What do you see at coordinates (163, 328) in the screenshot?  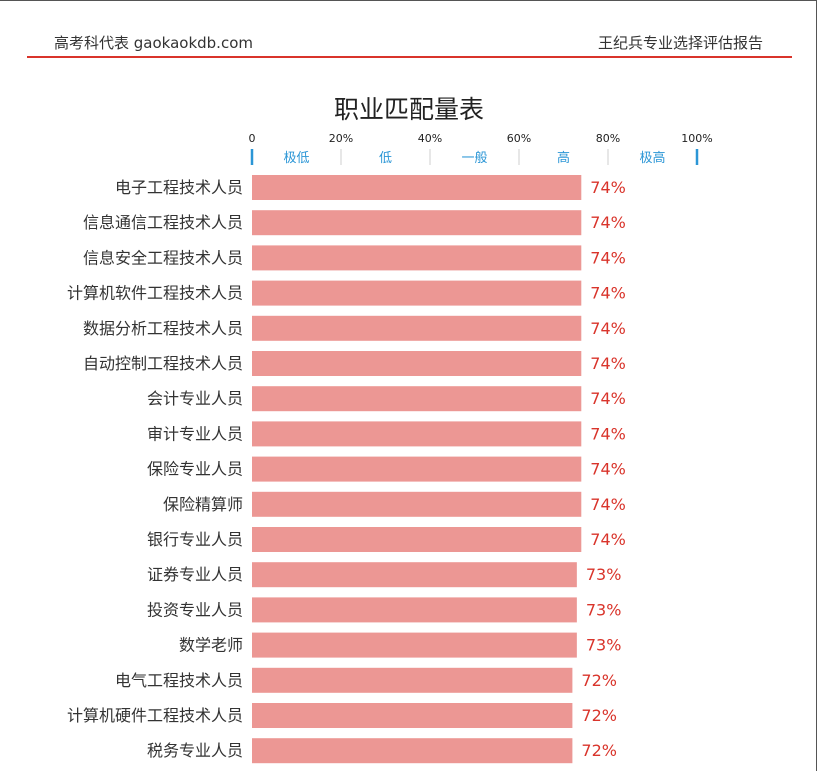 I see `category-label: 数据分析工程技术人员` at bounding box center [163, 328].